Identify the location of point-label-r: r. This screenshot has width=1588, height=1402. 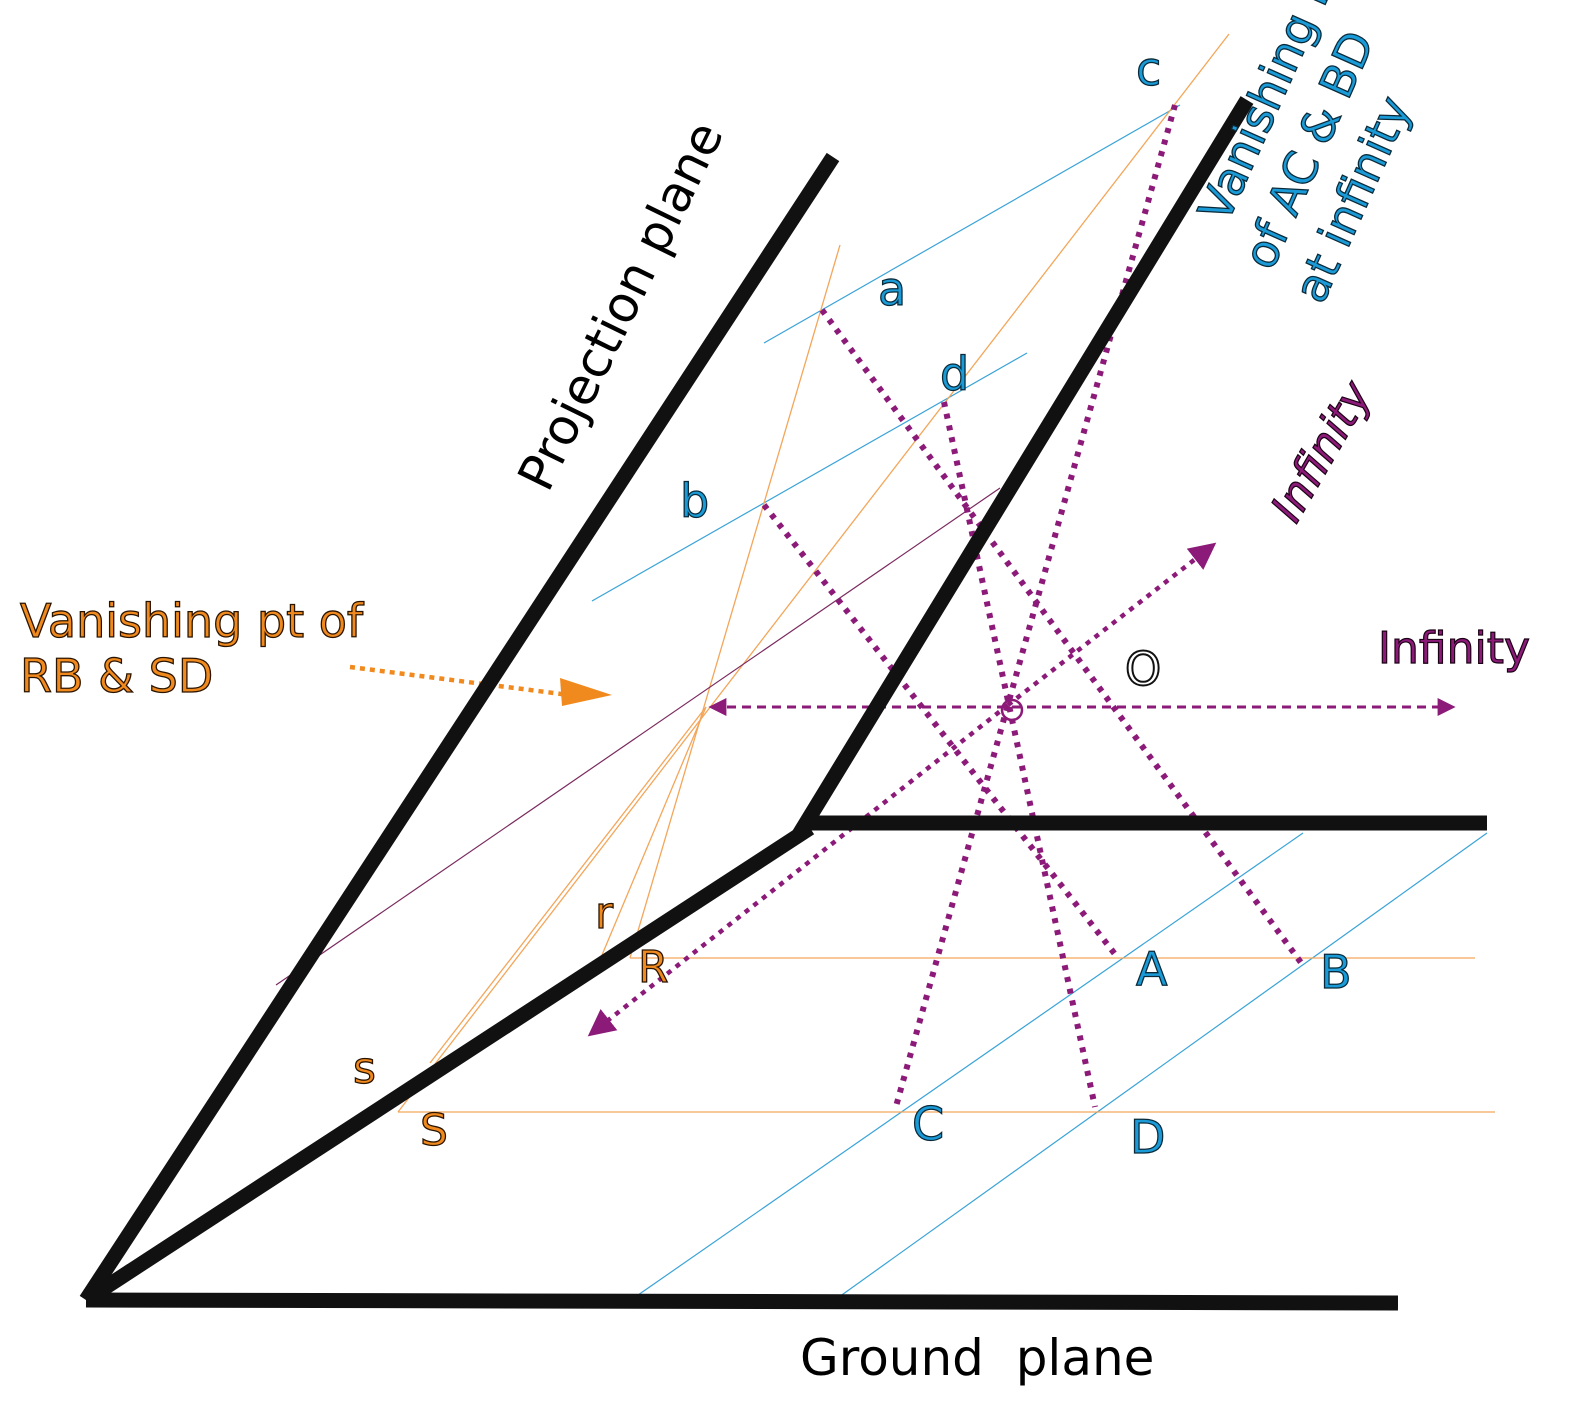
(604, 913).